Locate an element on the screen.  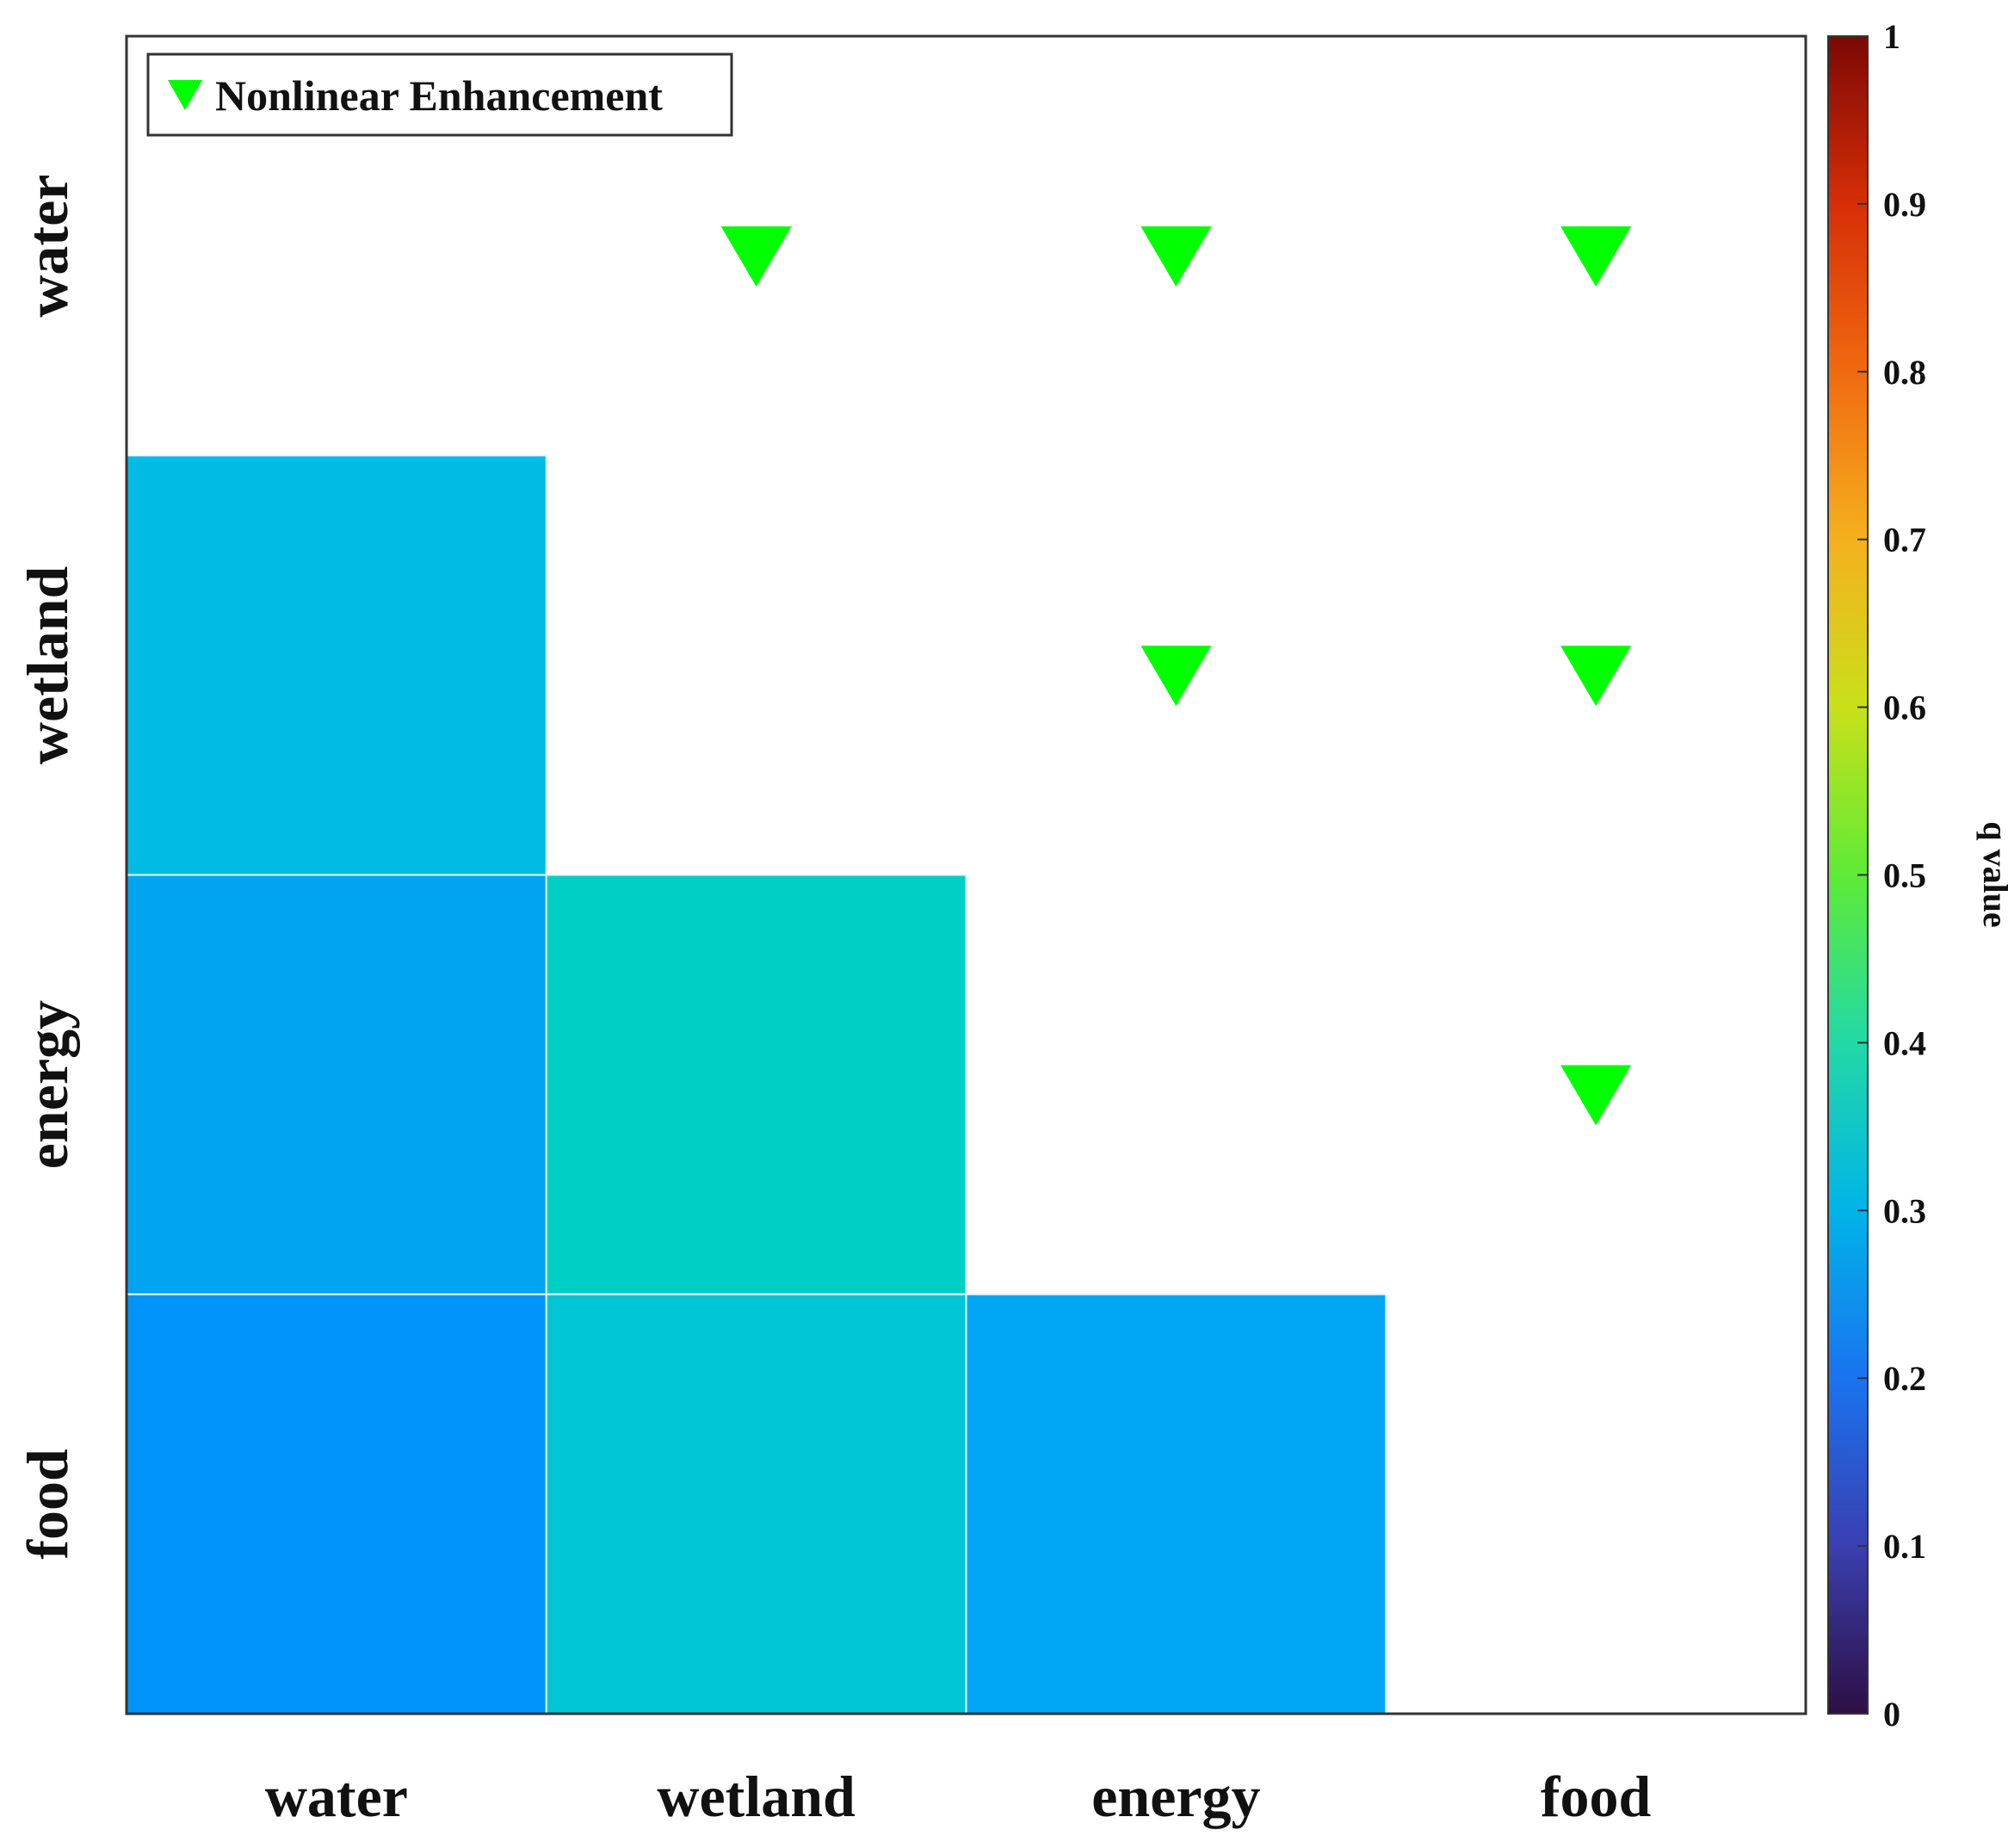
colorbar-tick-label: 0.5 is located at coordinates (1904, 876).